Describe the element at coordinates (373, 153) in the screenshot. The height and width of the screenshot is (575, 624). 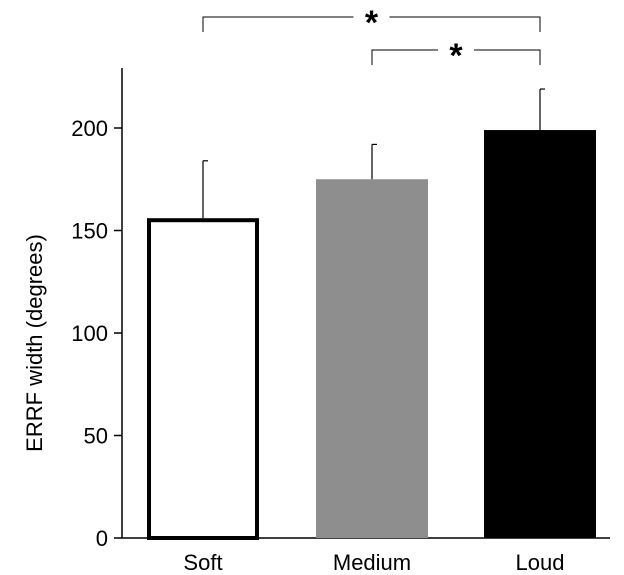
I see `error-bars` at that location.